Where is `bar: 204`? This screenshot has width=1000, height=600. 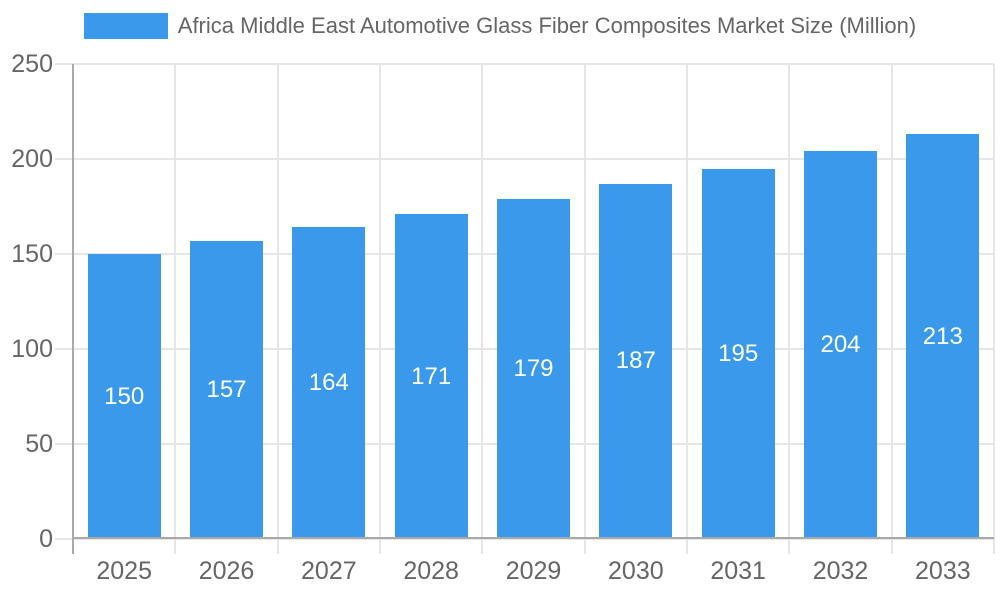 bar: 204 is located at coordinates (840, 345).